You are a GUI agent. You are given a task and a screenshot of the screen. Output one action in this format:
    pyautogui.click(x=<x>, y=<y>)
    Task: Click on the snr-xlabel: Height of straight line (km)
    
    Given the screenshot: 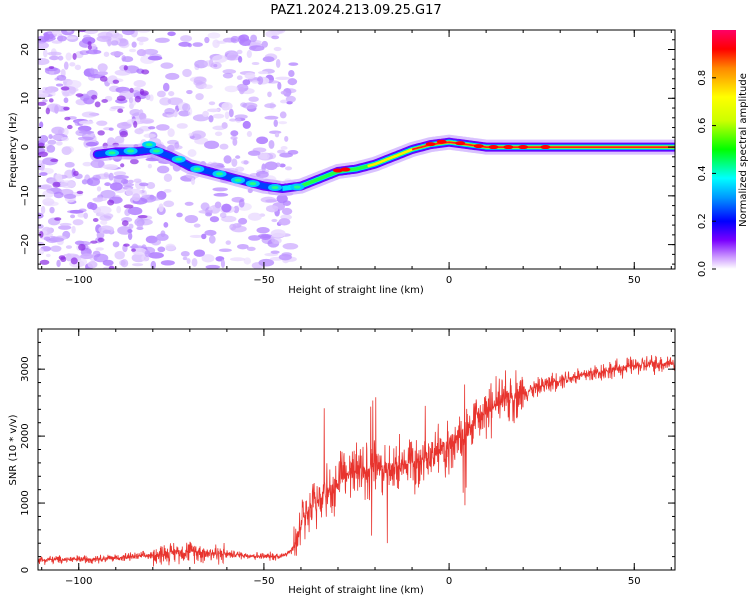 What is the action you would take?
    pyautogui.click(x=356, y=590)
    